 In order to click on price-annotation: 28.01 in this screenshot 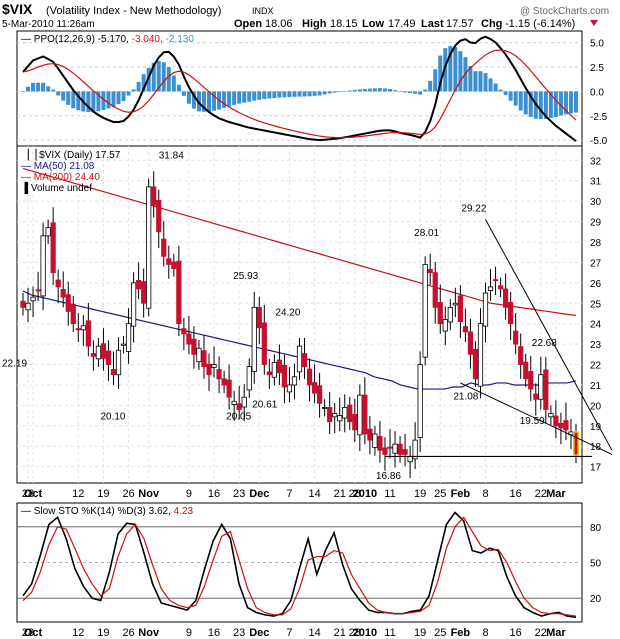, I will do `click(426, 233)`.